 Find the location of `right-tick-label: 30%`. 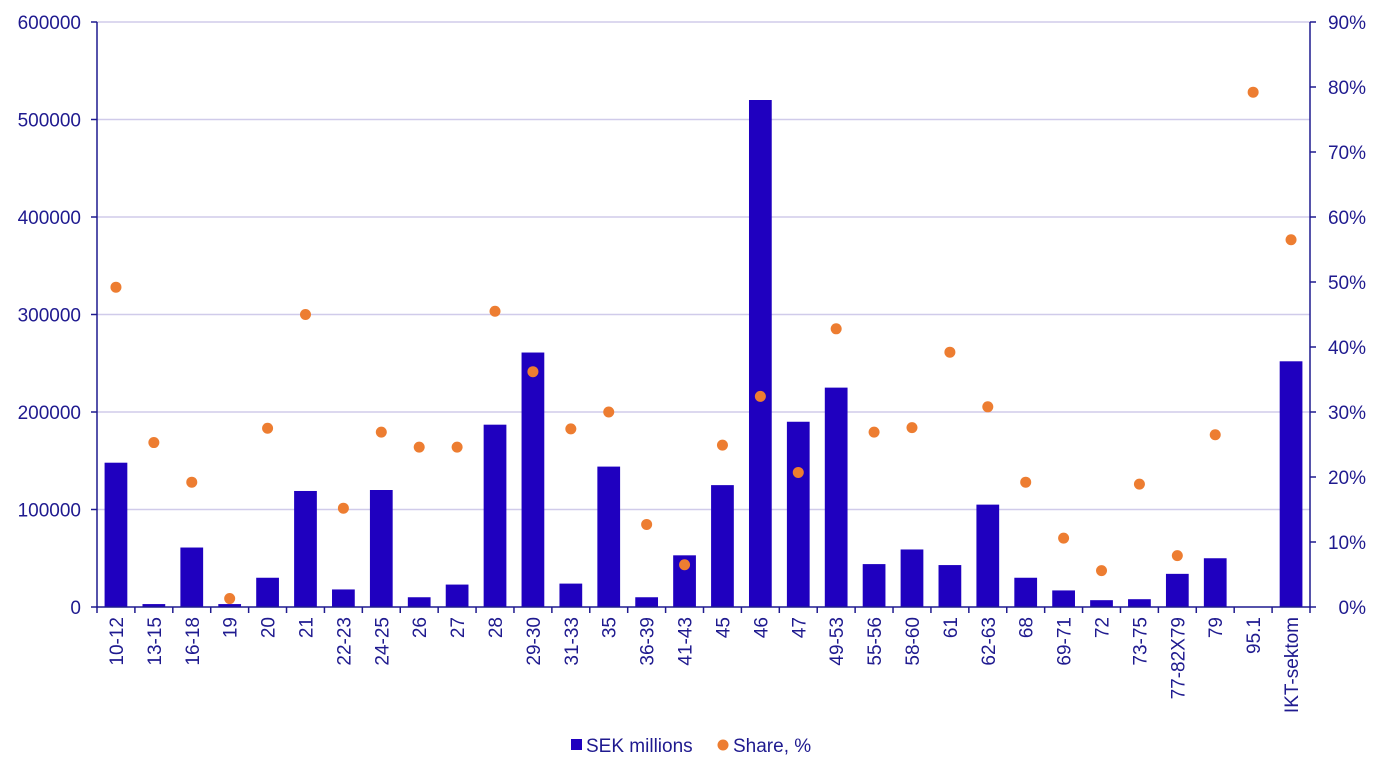

right-tick-label: 30% is located at coordinates (1347, 413).